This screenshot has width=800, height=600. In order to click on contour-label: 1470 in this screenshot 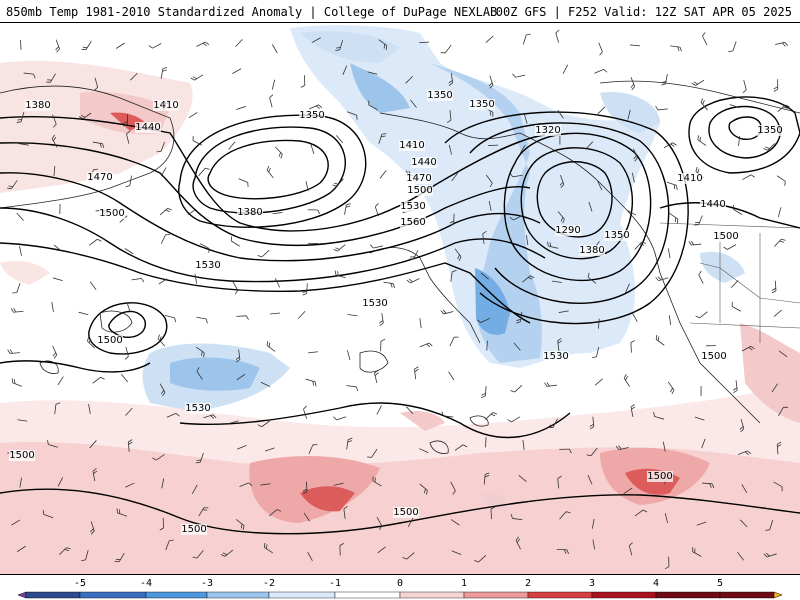, I will do `click(99, 177)`.